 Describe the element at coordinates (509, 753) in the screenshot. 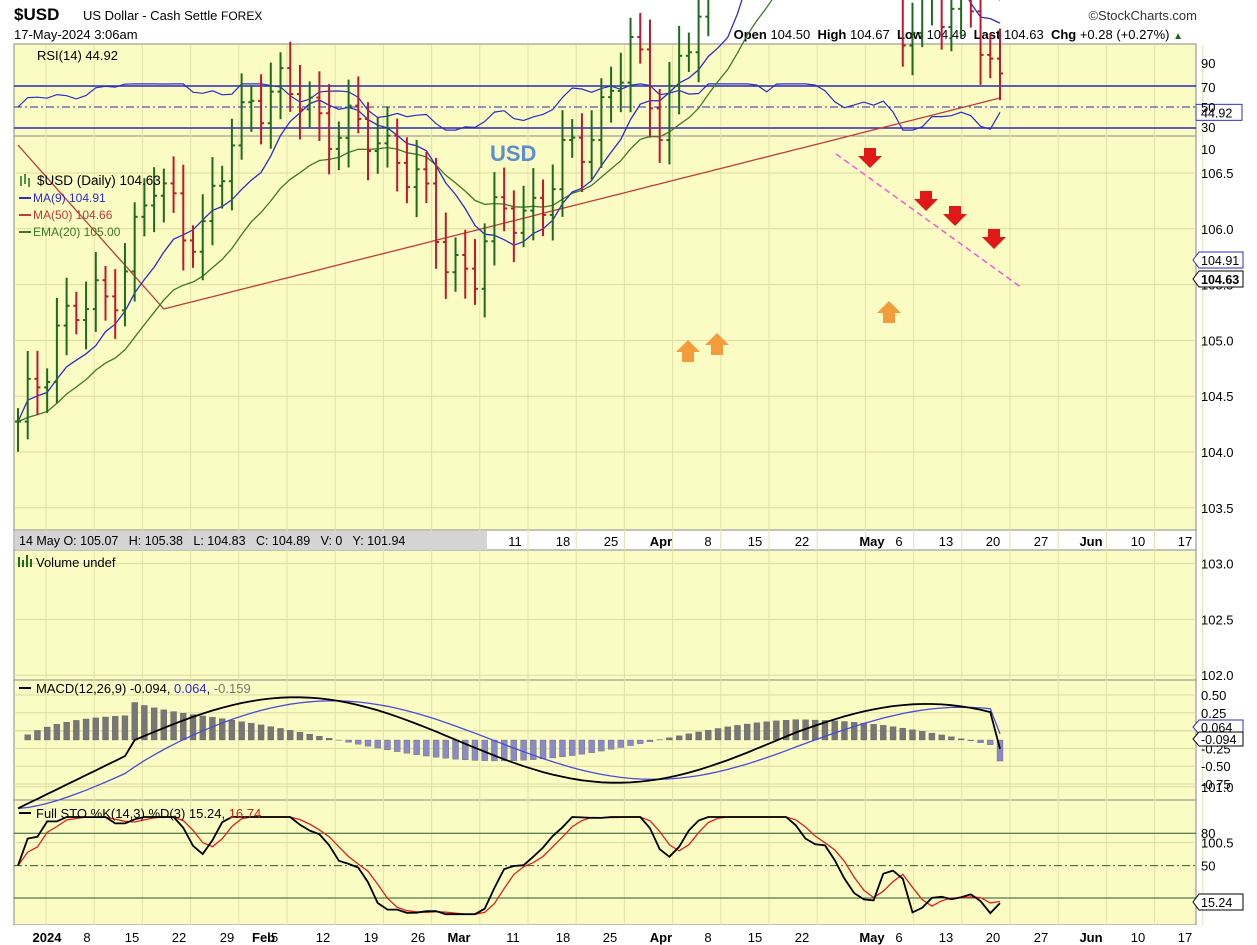

I see `macd-line` at that location.